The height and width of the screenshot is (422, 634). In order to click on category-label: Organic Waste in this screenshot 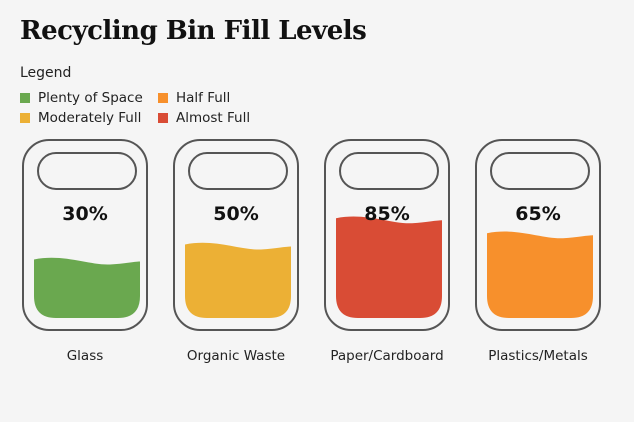, I will do `click(236, 356)`.